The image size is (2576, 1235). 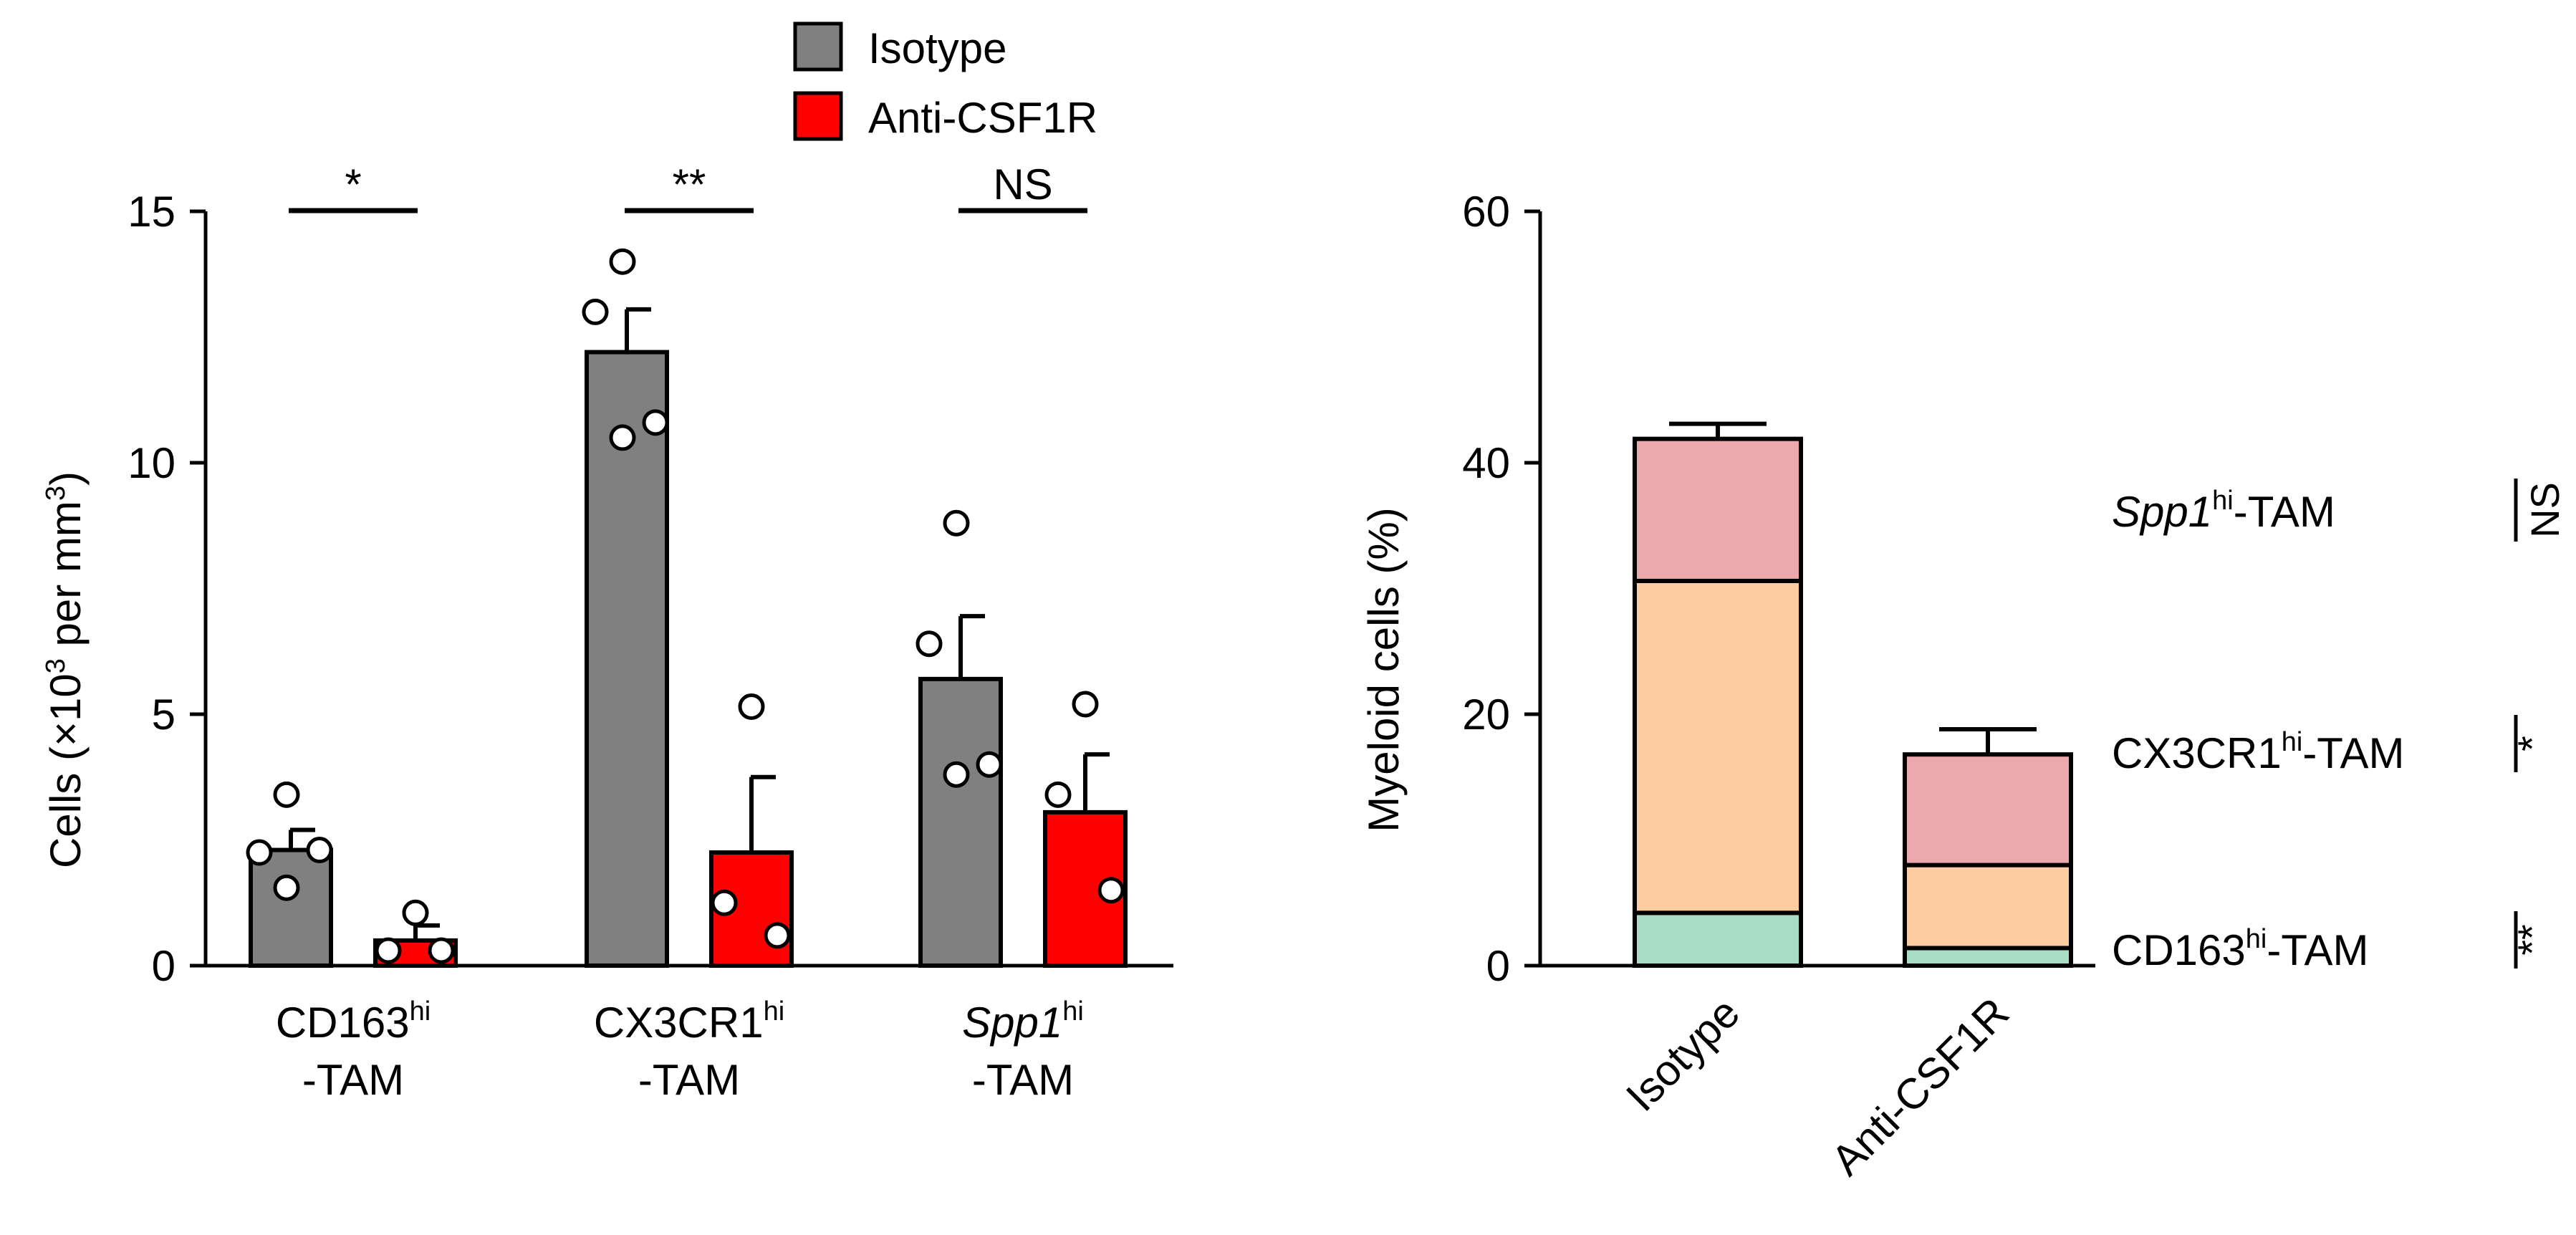 I want to click on category-spp1-sup: hi, so click(x=1073, y=1011).